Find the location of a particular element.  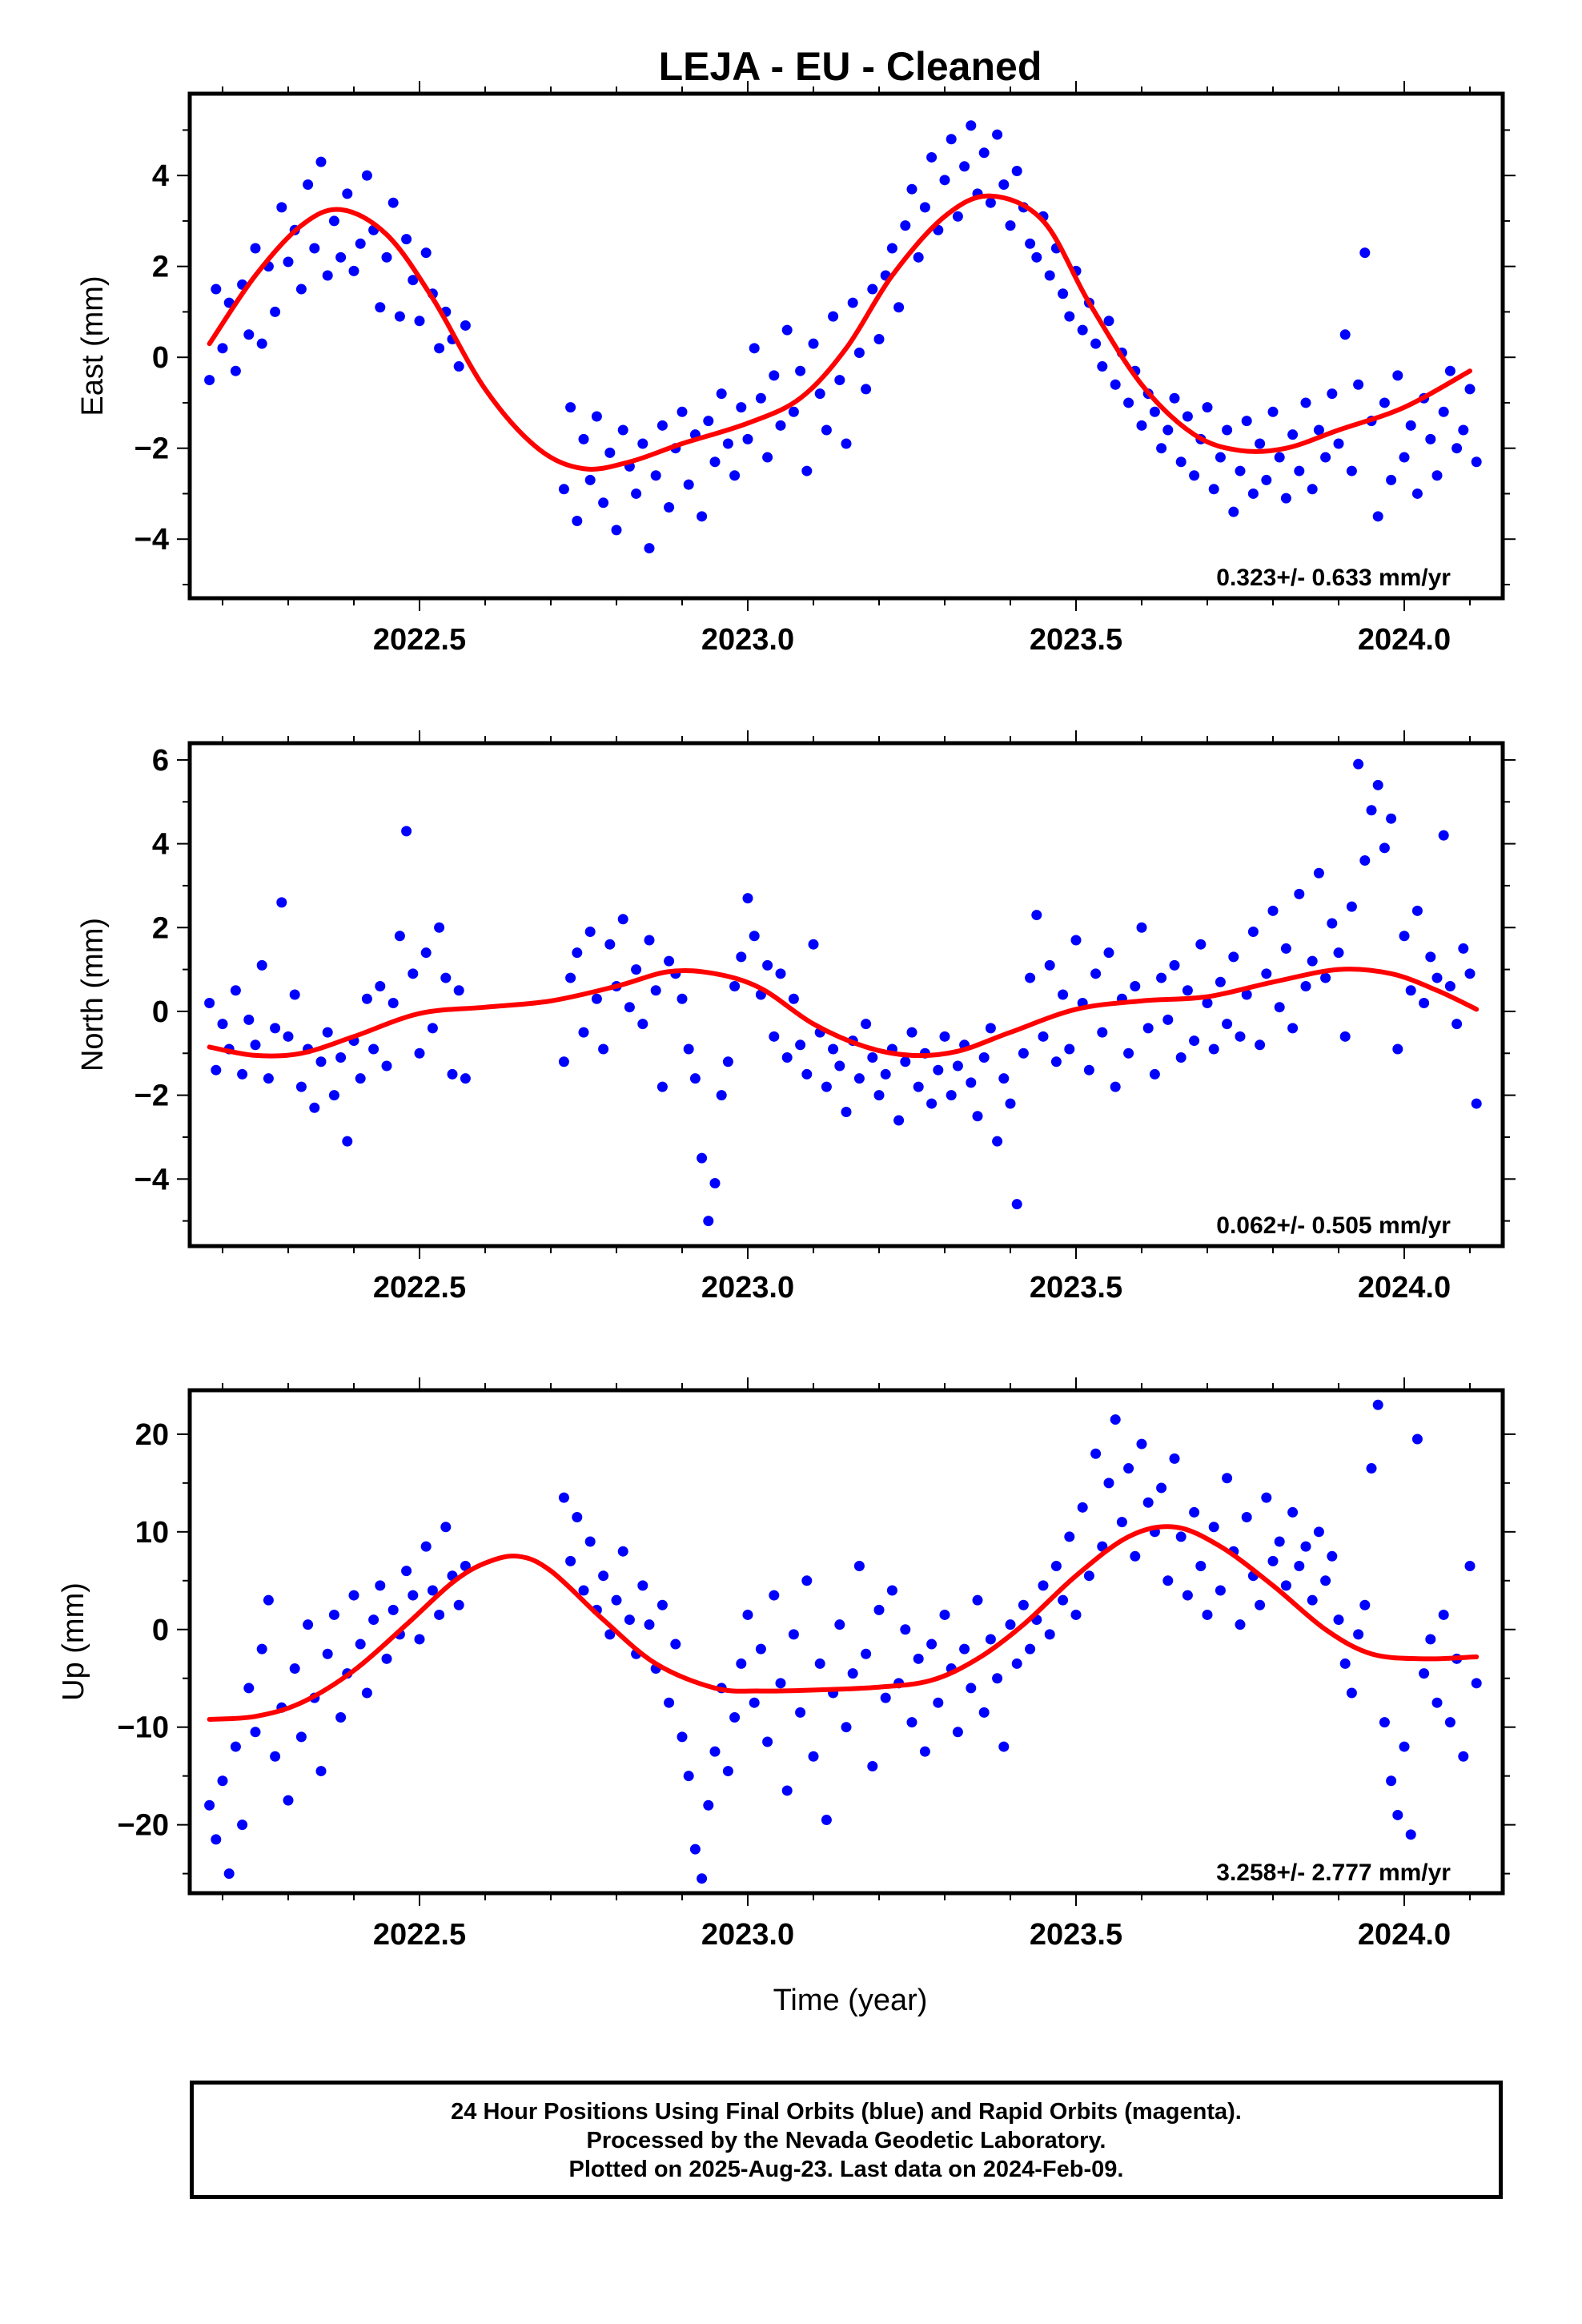

x-tick-label: 2023.0 is located at coordinates (747, 1935).